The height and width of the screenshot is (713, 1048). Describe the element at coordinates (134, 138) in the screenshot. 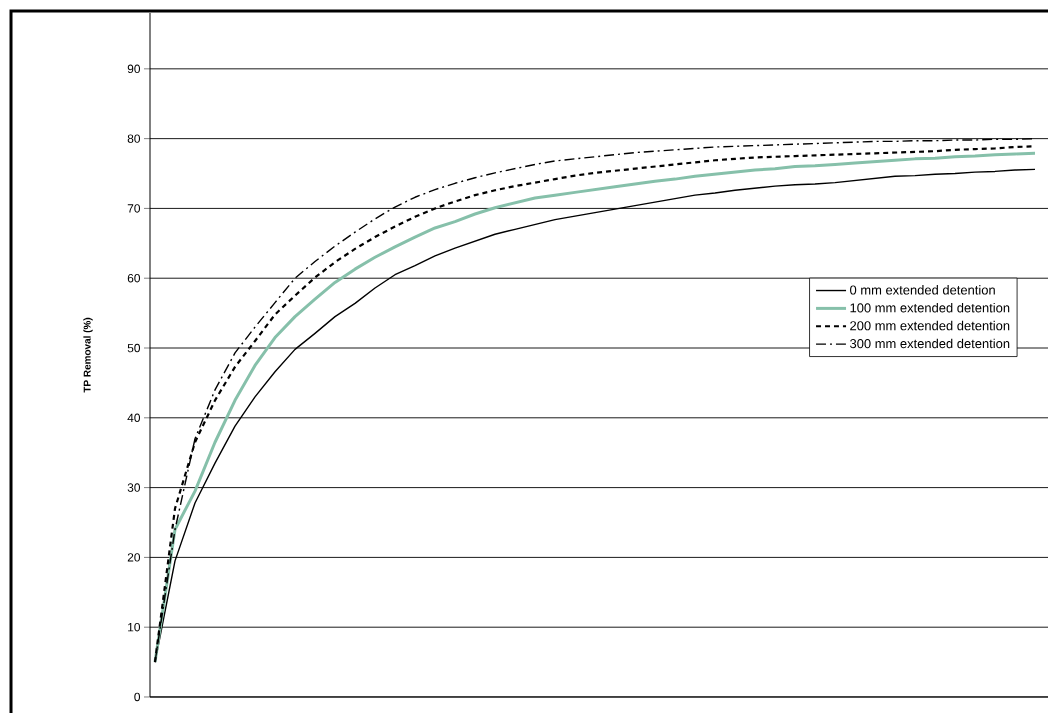

I see `y-tick-label: 80` at that location.